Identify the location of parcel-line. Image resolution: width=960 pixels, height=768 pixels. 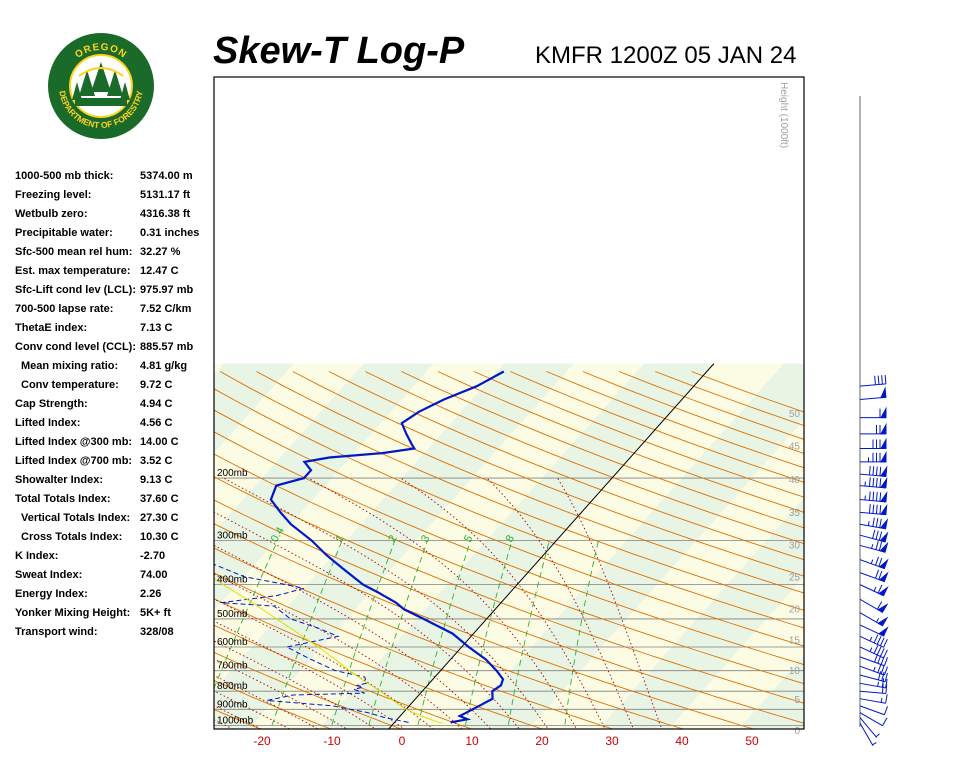
(328, 650).